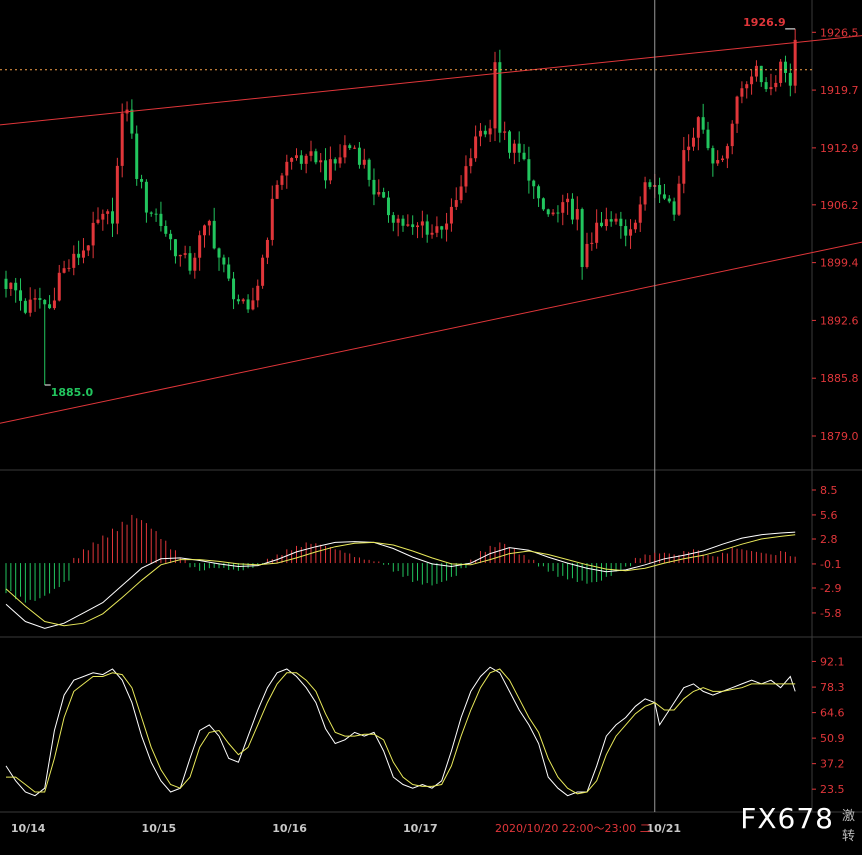 This screenshot has height=855, width=862. I want to click on price-y-tick-label: 1926.5, so click(839, 32).